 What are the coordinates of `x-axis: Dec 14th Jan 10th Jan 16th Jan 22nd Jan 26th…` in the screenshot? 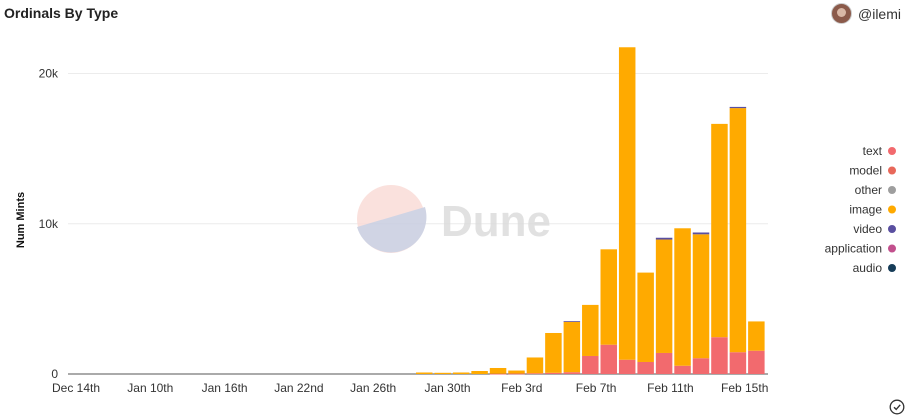 It's located at (410, 388).